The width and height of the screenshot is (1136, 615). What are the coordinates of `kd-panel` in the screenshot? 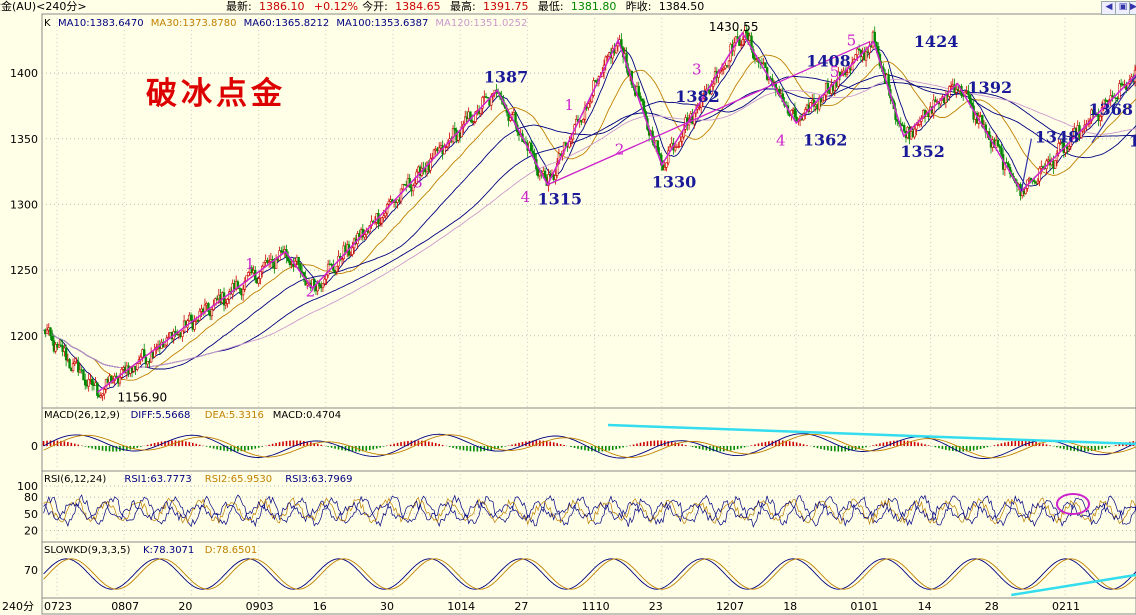 It's located at (589, 577).